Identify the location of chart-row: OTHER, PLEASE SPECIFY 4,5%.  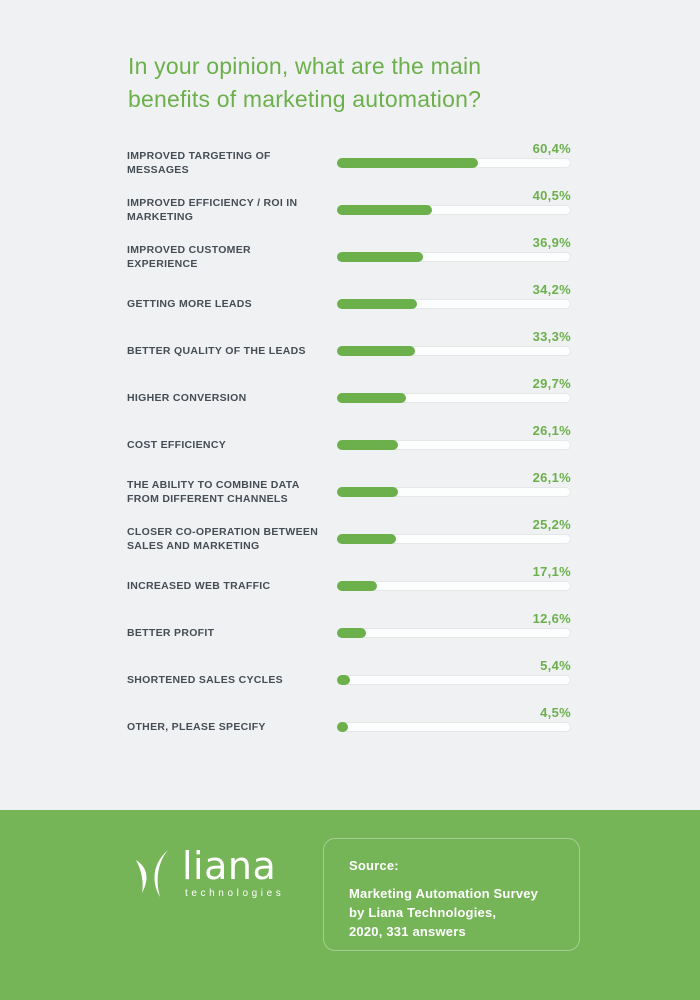
(349, 728).